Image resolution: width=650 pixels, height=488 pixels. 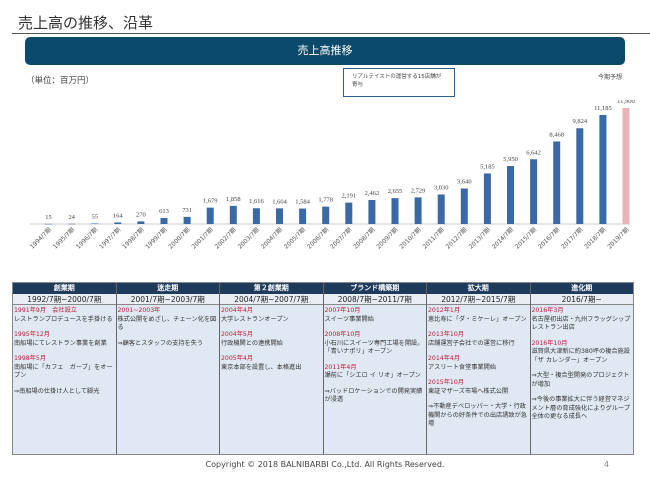 What do you see at coordinates (418, 210) in the screenshot?
I see `bar-2010/7期` at bounding box center [418, 210].